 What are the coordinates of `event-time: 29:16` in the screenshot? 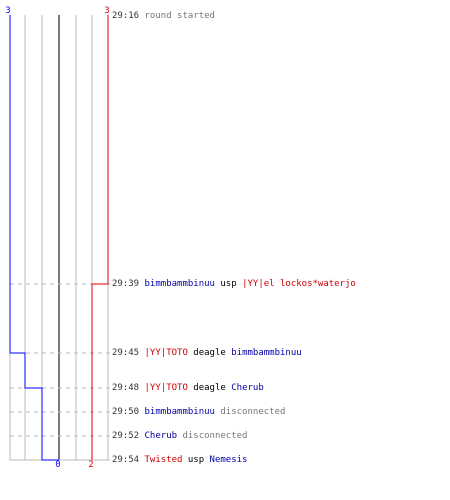 It's located at (126, 16).